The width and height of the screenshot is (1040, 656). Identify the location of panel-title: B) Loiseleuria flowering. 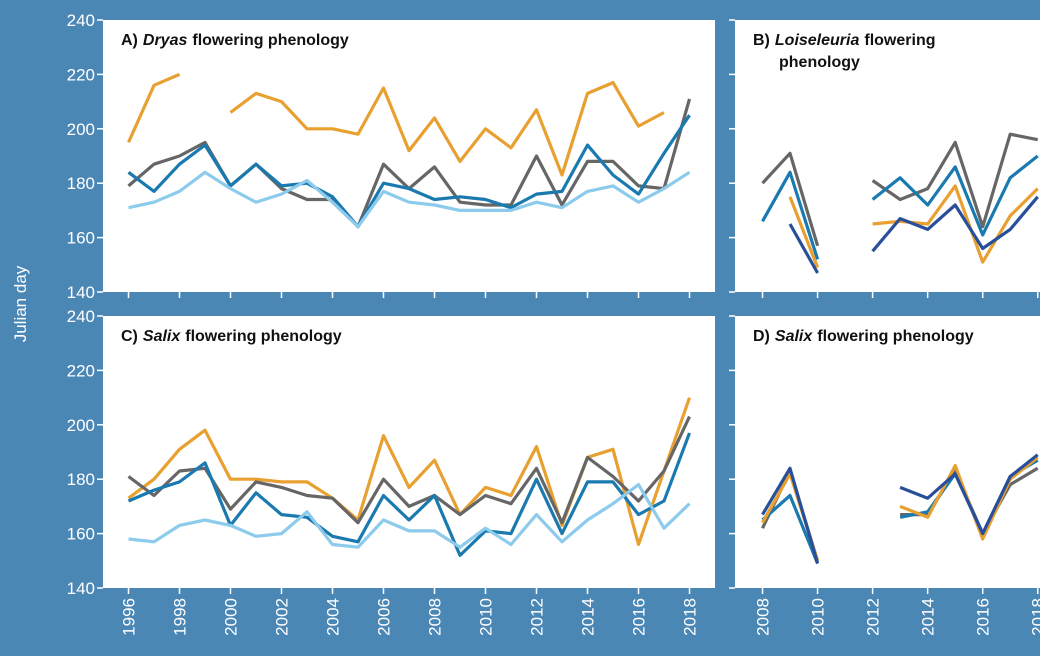
(844, 40).